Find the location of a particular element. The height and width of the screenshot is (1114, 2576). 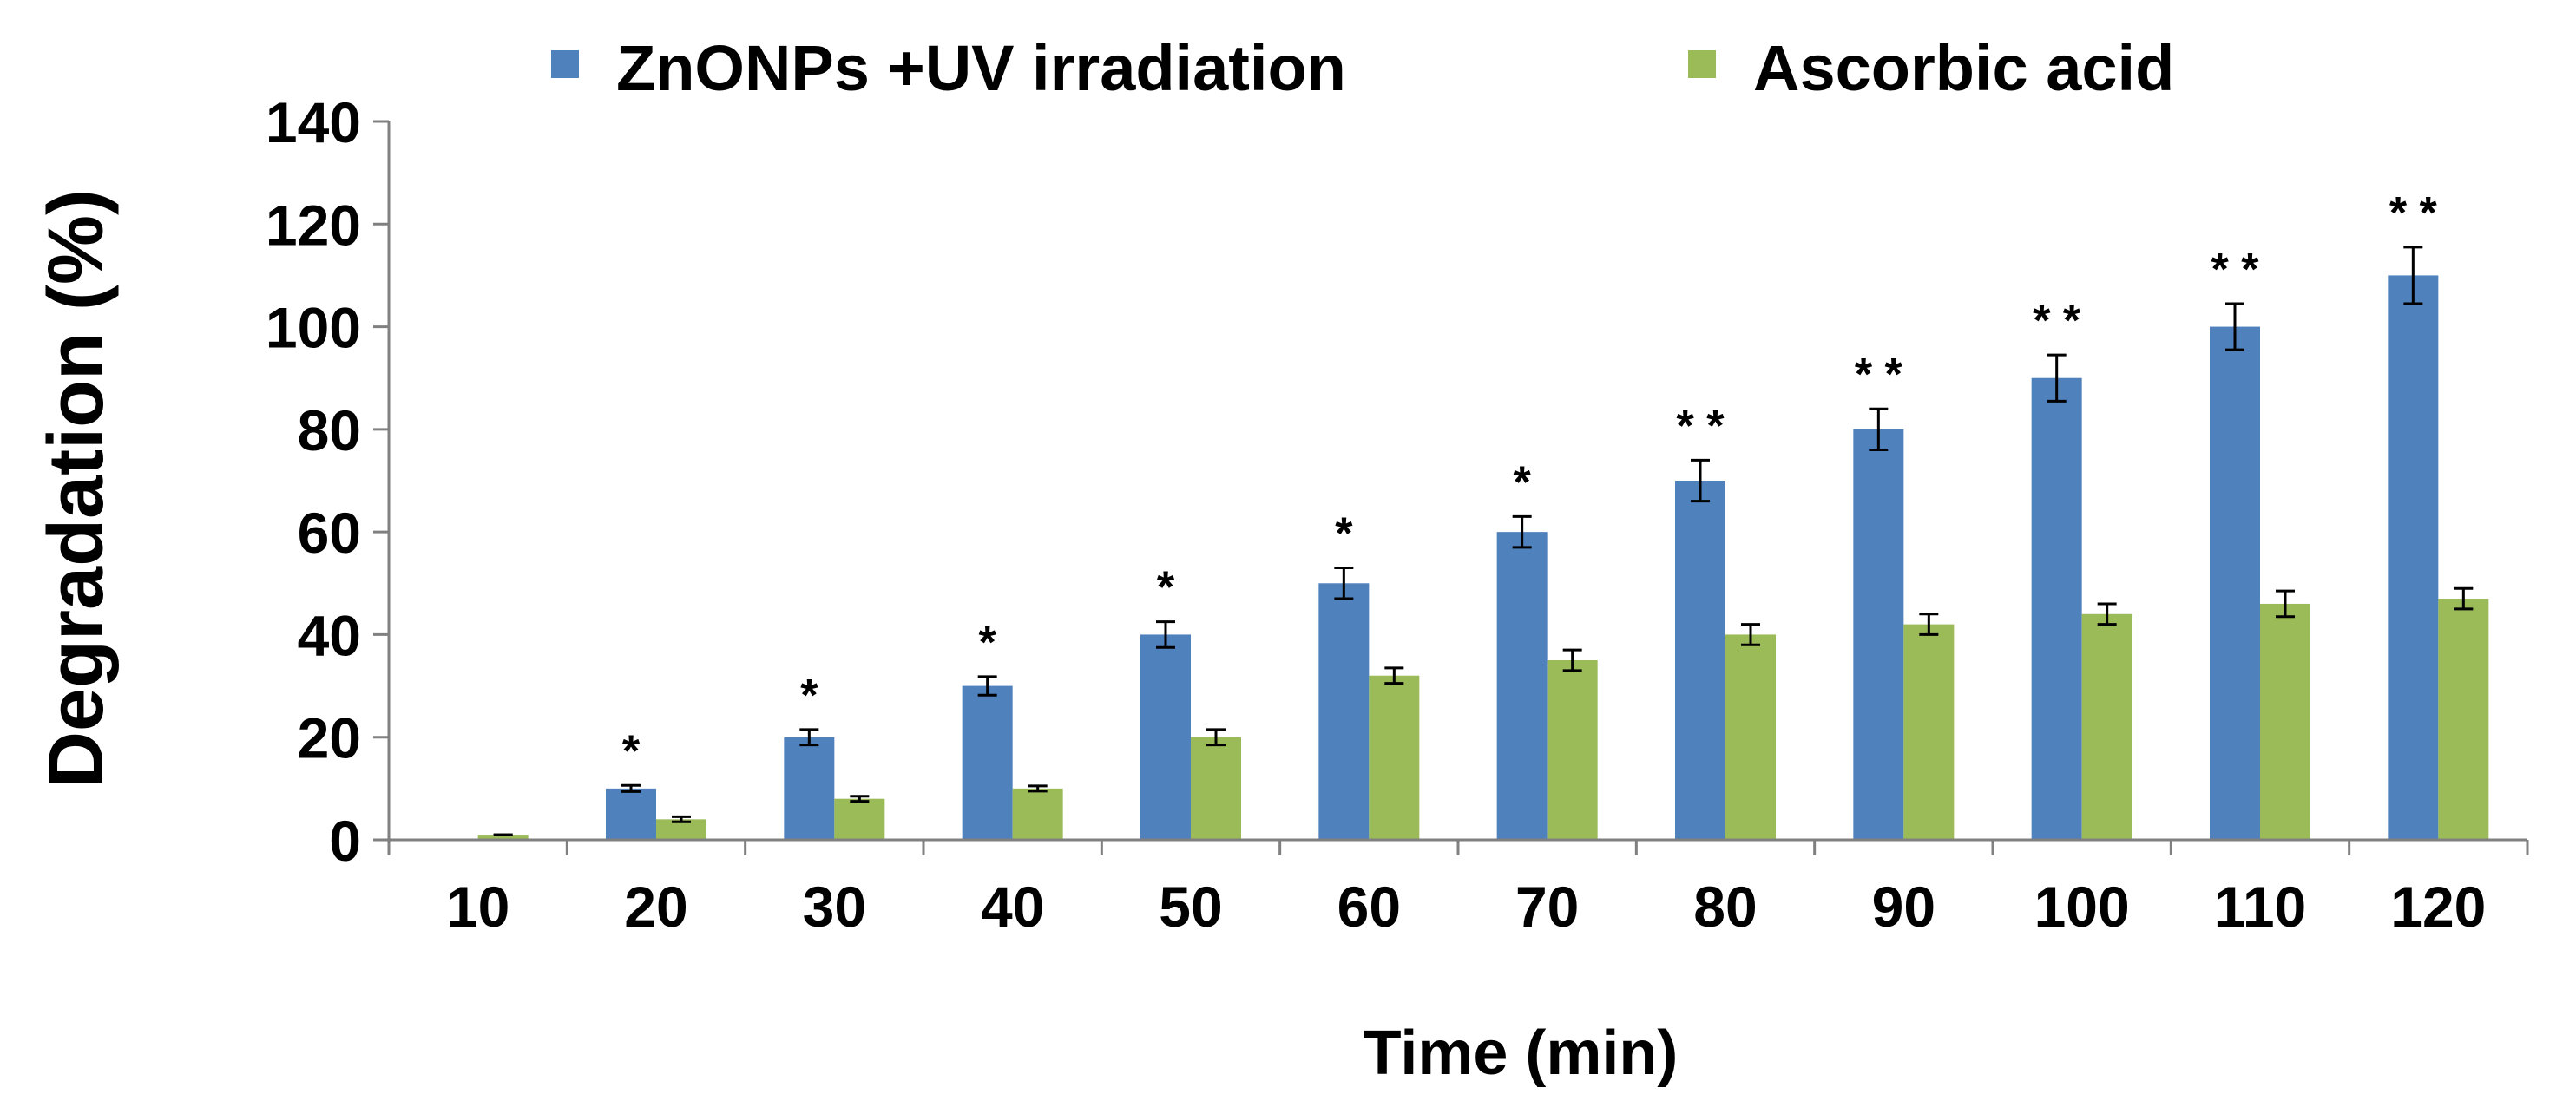

y-tick-label: 100 is located at coordinates (313, 328).